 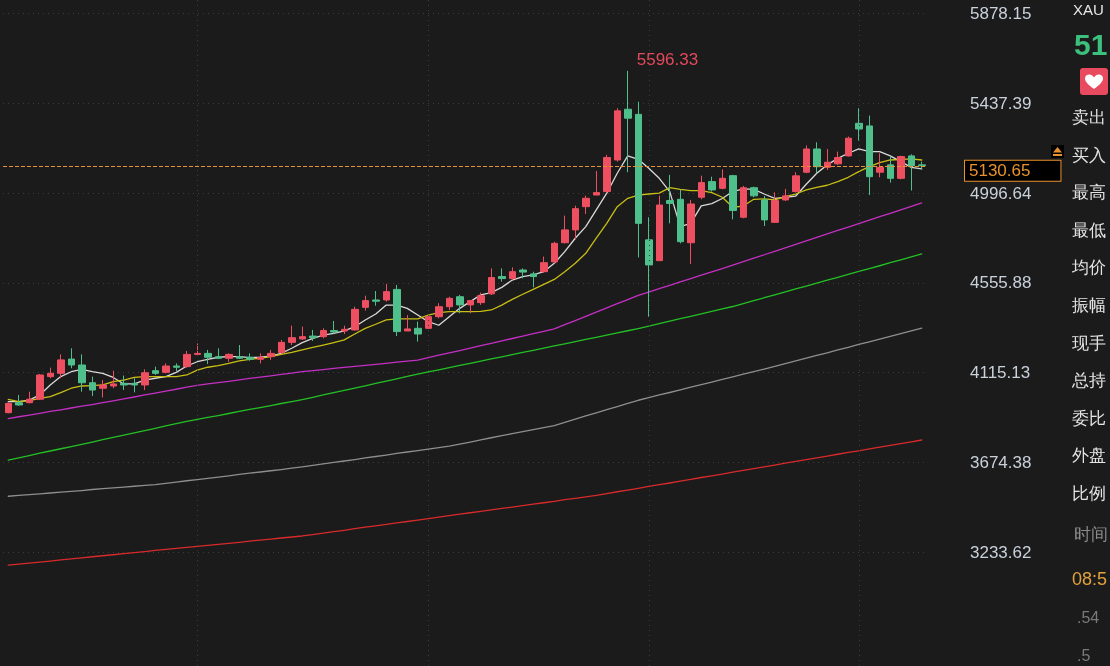 I want to click on ref-line-label: 5130.65, so click(x=1000, y=171).